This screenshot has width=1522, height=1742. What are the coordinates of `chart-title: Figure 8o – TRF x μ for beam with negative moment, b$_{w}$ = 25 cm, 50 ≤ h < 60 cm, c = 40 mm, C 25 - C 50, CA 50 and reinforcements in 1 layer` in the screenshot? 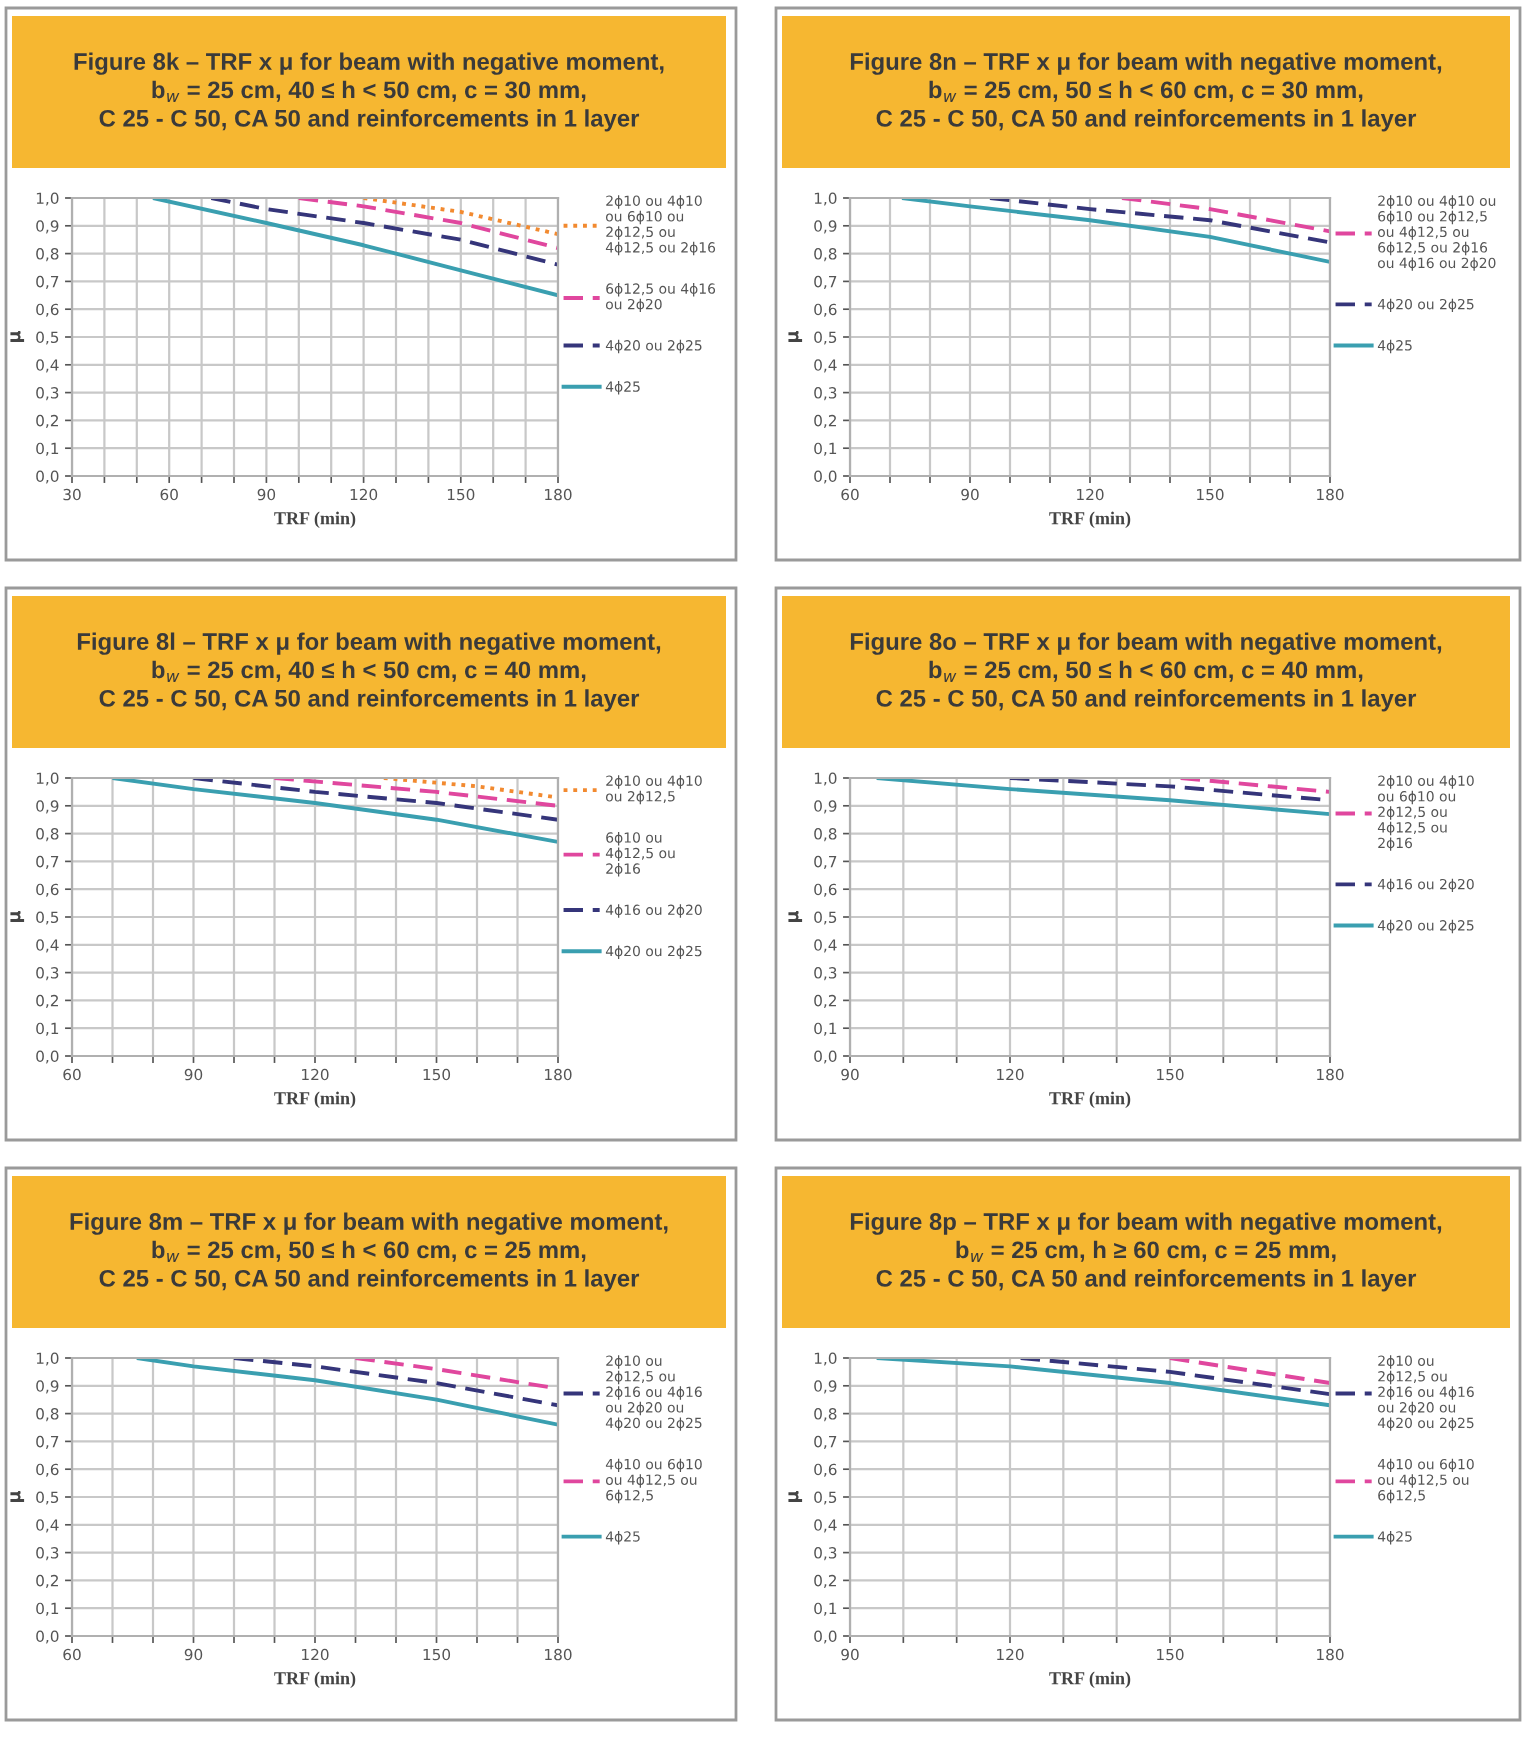 It's located at (1146, 672).